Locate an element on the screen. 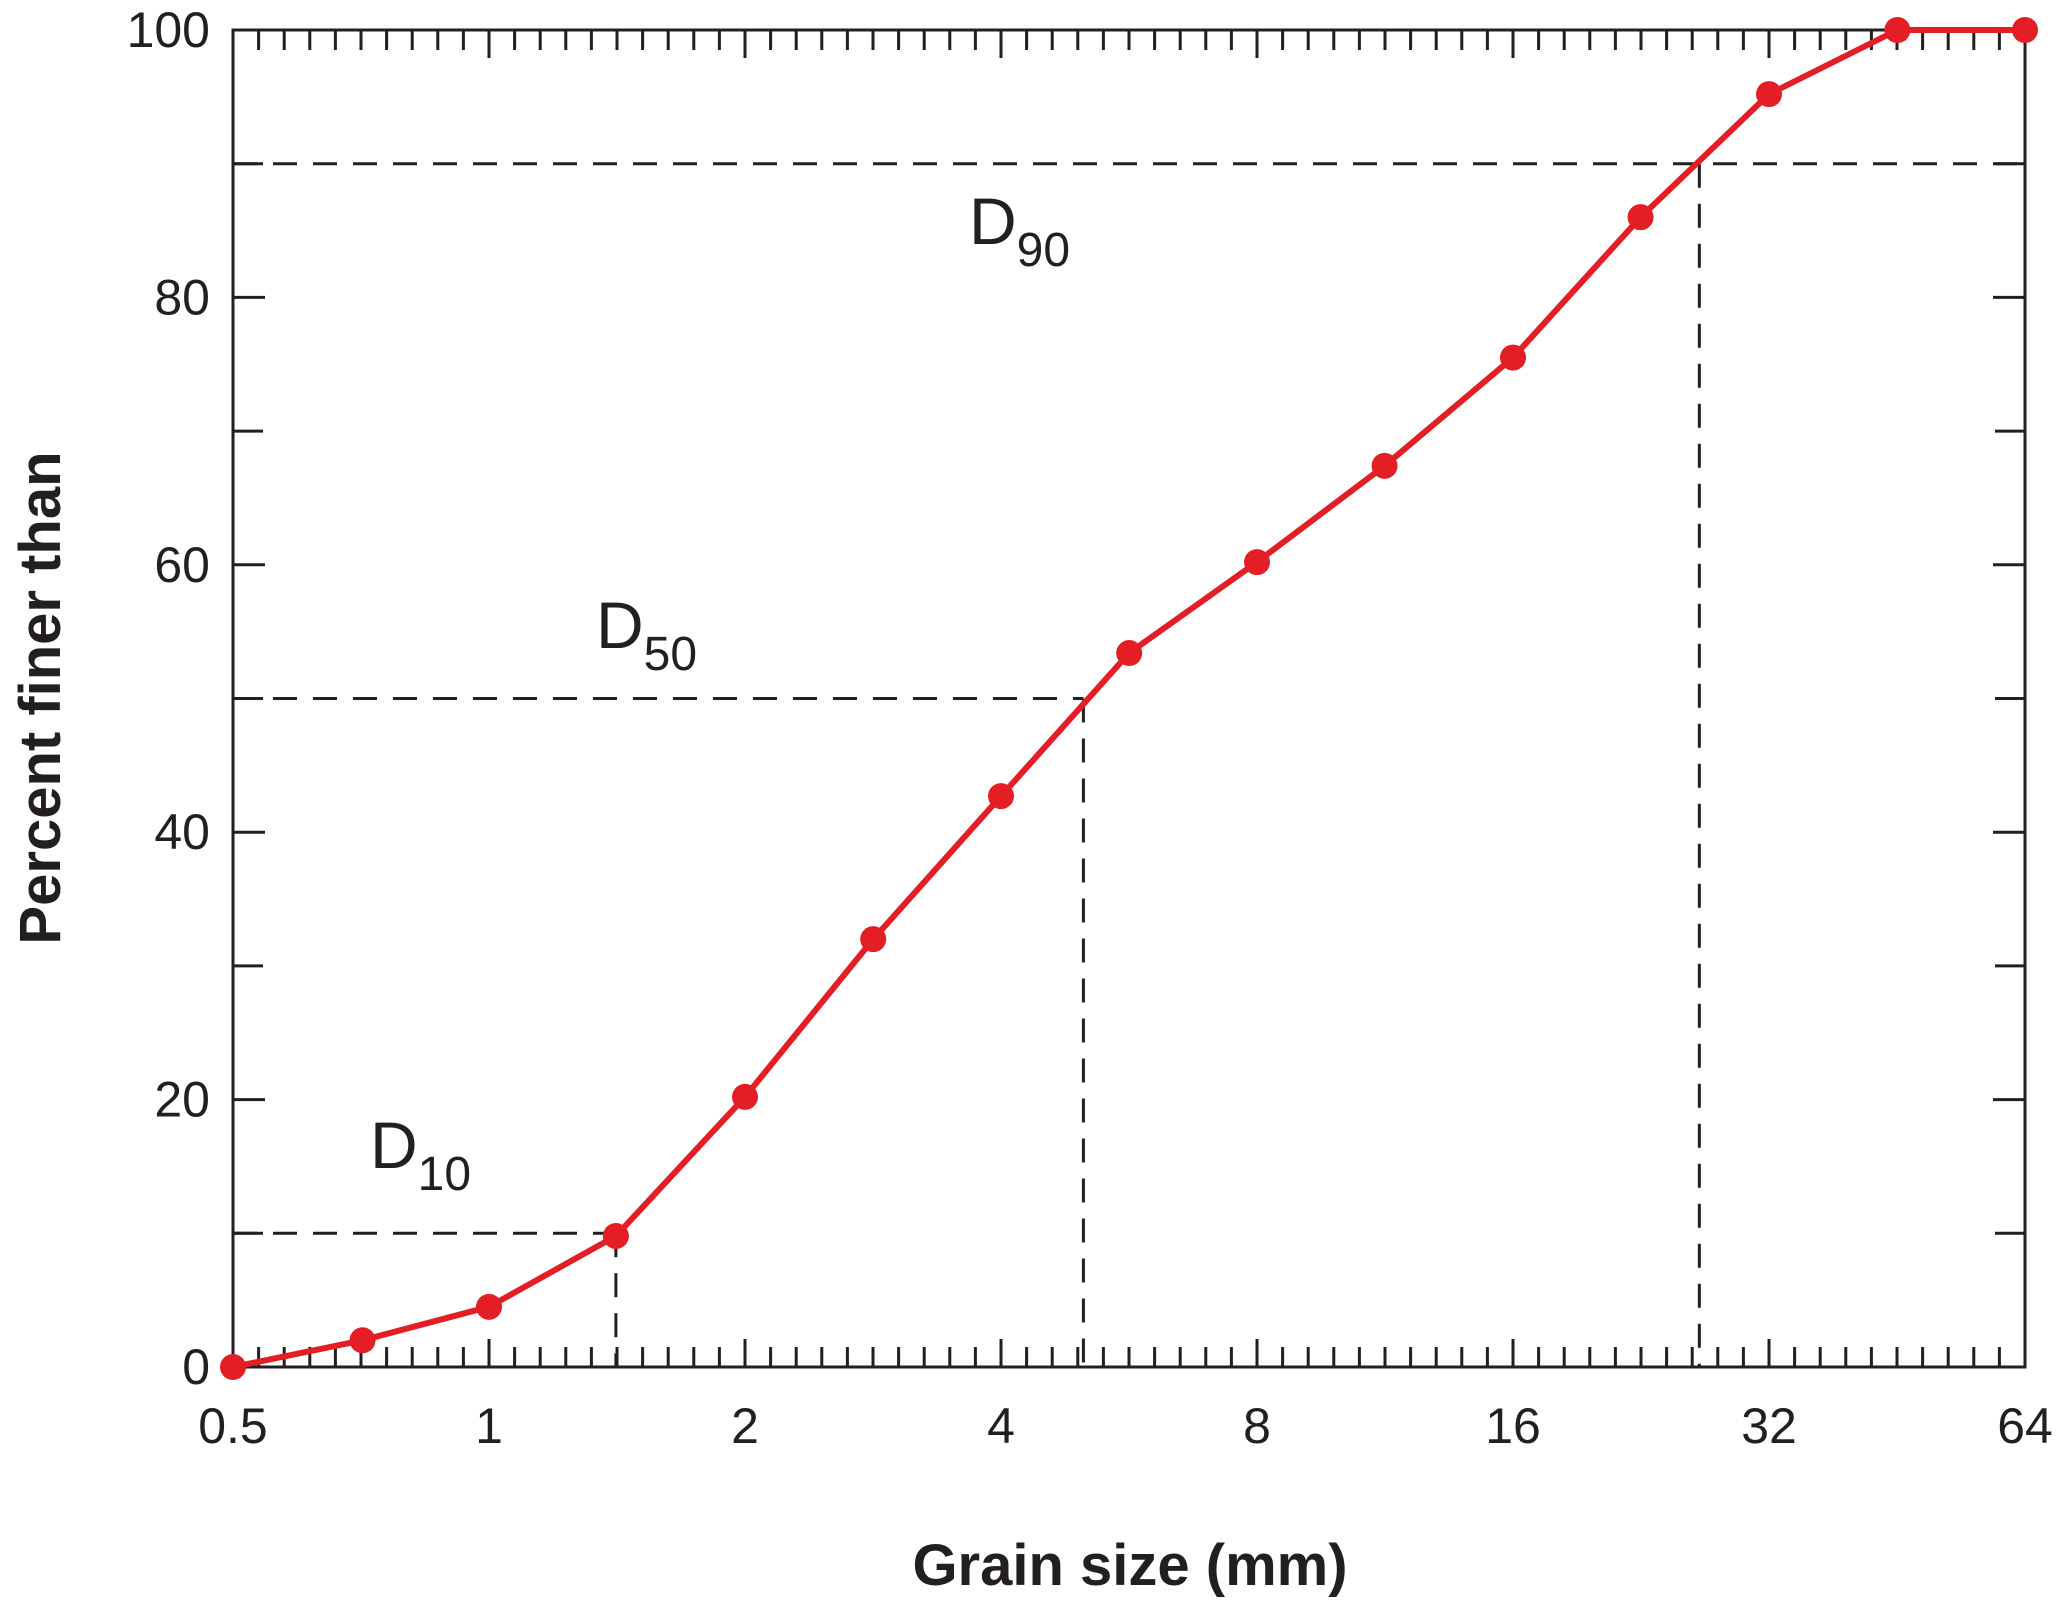  d10-label: D10 is located at coordinates (420, 1154).